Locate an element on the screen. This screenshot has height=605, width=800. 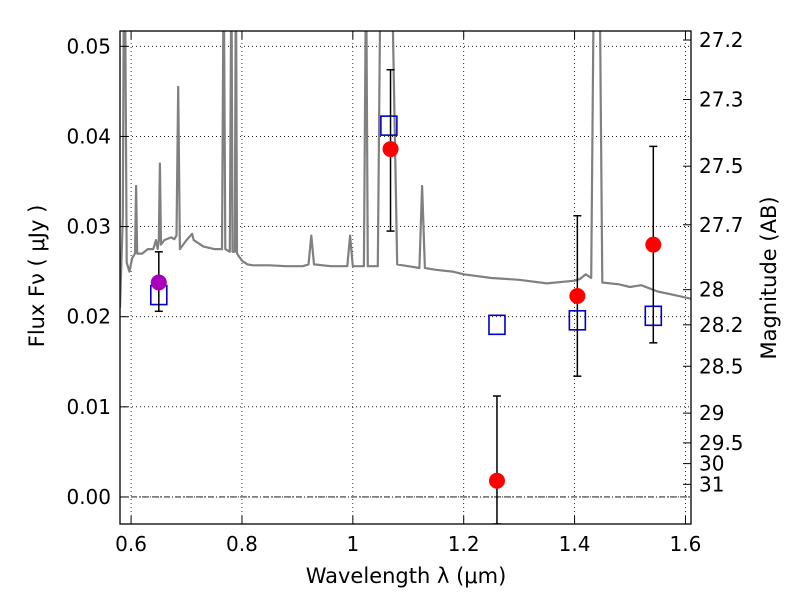
y-tick-label: 0.05 is located at coordinates (88, 46).